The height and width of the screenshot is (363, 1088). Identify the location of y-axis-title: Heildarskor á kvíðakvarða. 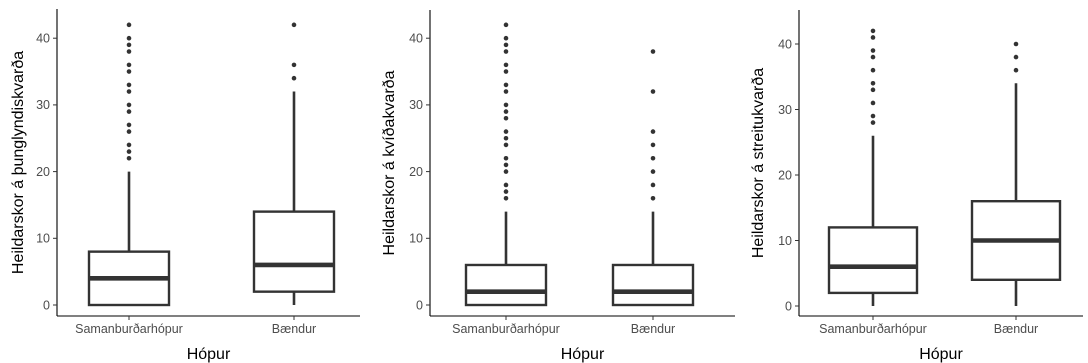
(389, 162).